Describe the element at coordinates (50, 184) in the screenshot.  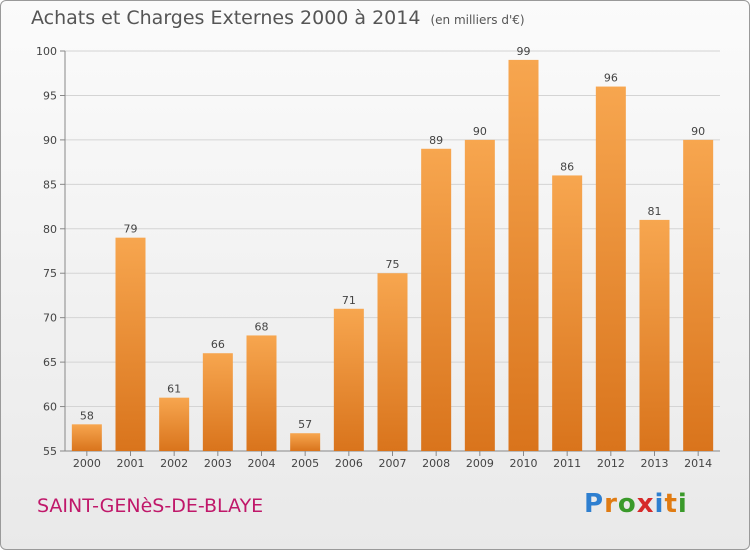
I see `y-tick-label: 85` at that location.